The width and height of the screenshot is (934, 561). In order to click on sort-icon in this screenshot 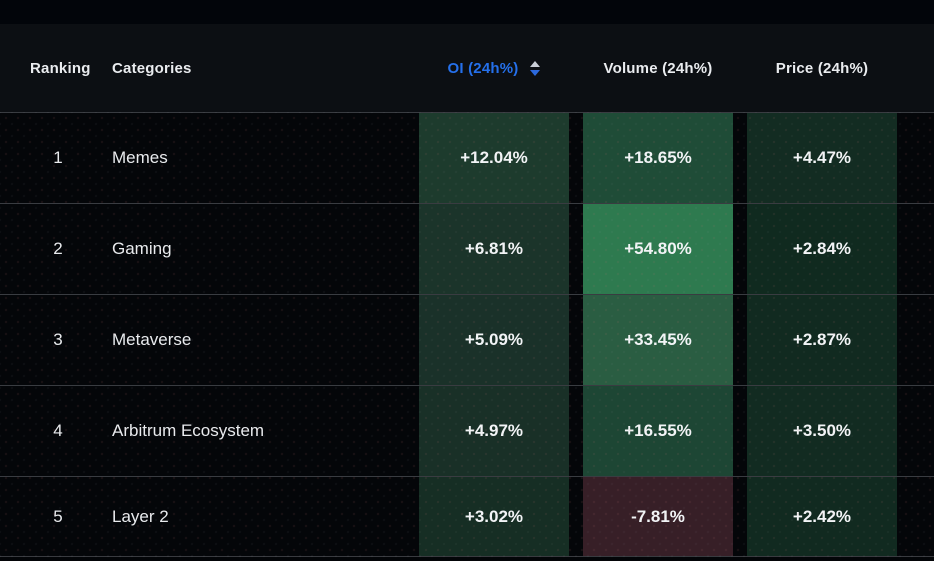, I will do `click(535, 68)`.